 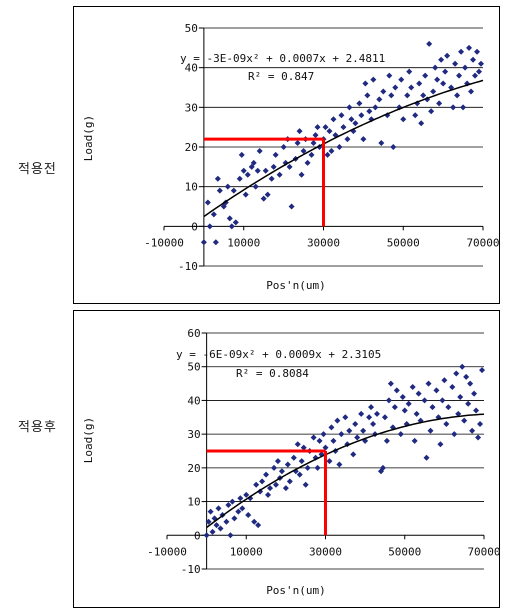 I want to click on x-tick-label: 70000, so click(x=483, y=551).